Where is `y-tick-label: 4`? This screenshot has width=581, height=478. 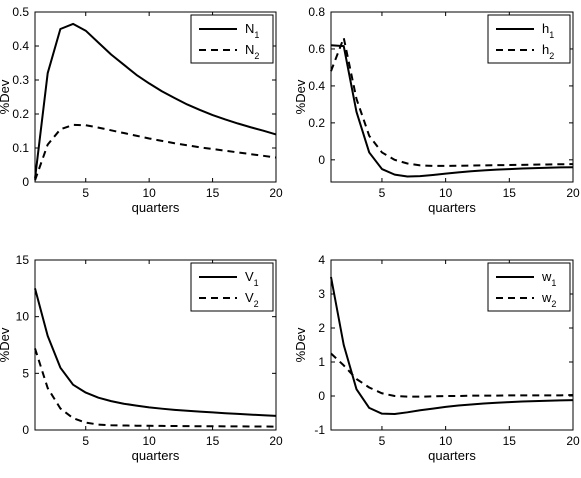
y-tick-label: 4 is located at coordinates (321, 260).